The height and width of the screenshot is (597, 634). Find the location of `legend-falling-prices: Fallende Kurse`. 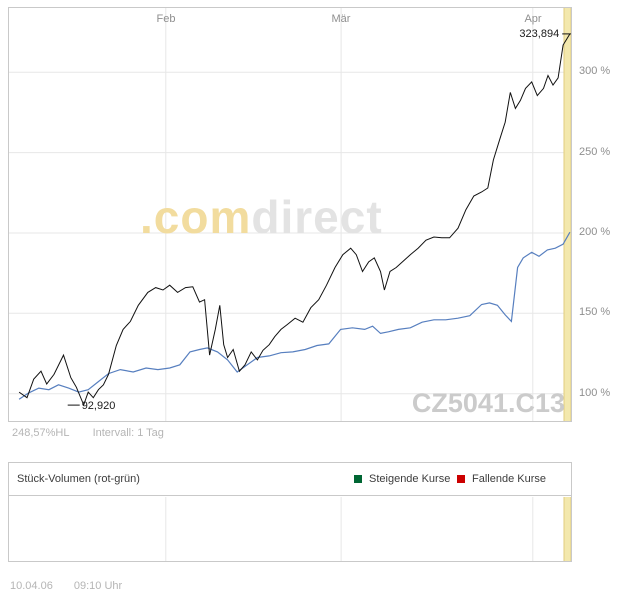

legend-falling-prices: Fallende Kurse is located at coordinates (501, 479).